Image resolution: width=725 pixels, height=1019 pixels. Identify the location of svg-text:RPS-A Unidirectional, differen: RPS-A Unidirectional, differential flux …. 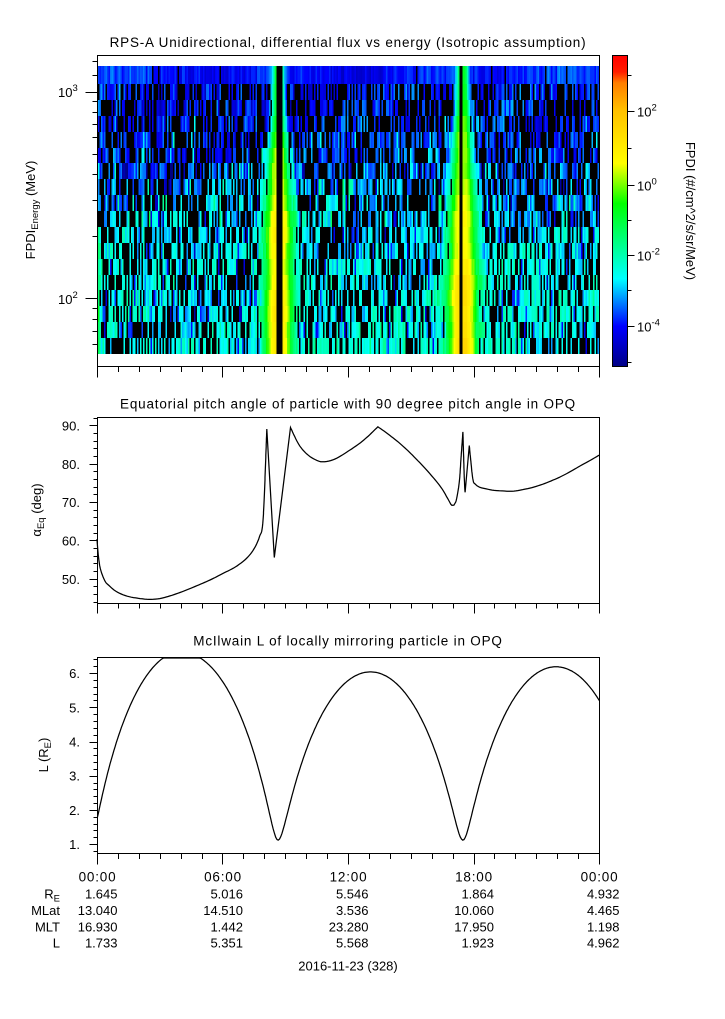
(348, 42).